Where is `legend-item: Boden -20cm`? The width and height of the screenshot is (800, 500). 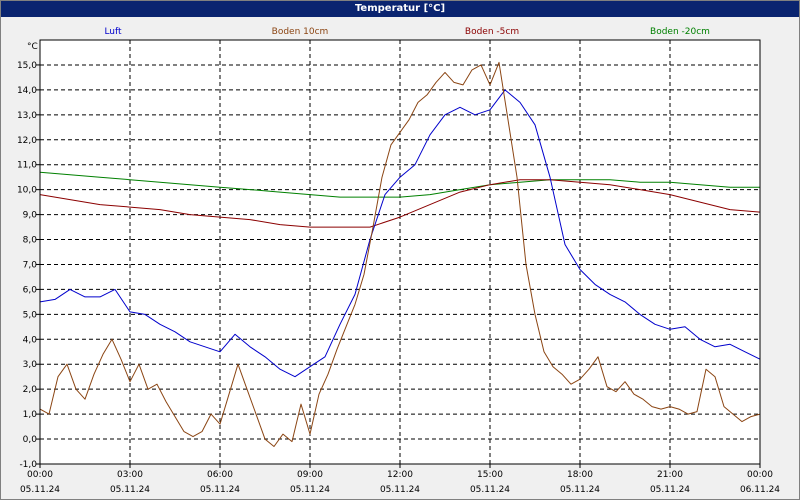
legend-item: Boden -20cm is located at coordinates (680, 32).